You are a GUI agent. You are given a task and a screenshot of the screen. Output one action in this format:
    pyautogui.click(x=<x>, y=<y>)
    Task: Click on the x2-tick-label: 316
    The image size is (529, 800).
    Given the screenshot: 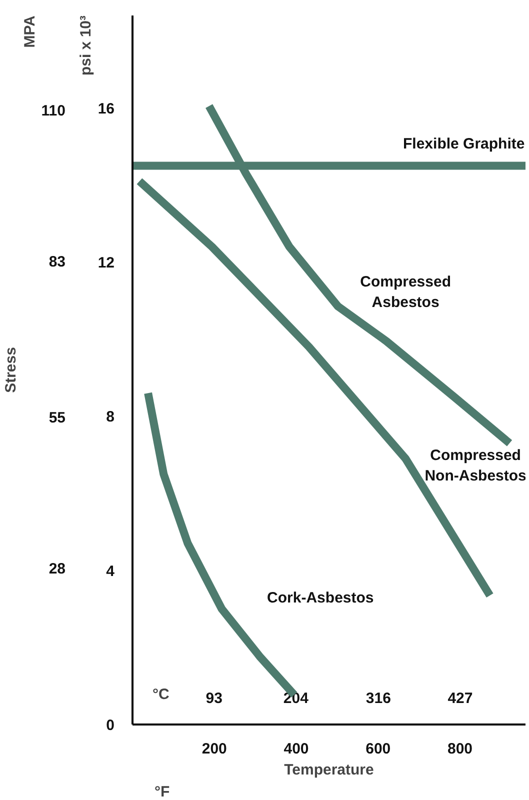 What is the action you would take?
    pyautogui.click(x=378, y=699)
    